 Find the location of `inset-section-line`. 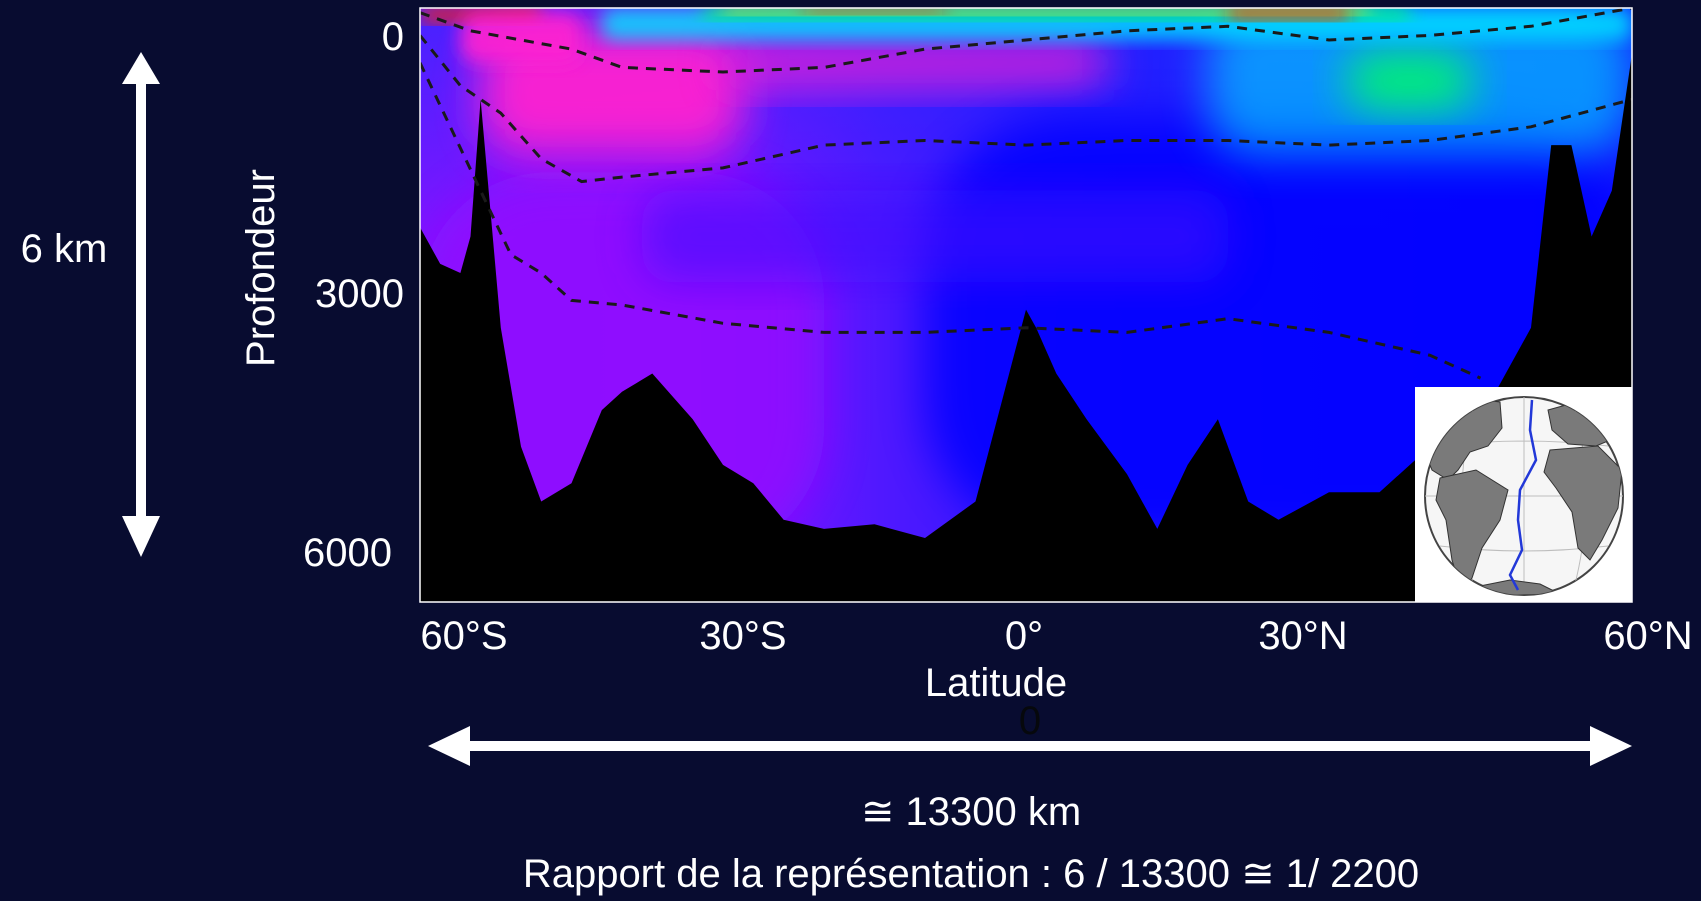

inset-section-line is located at coordinates (1523, 495).